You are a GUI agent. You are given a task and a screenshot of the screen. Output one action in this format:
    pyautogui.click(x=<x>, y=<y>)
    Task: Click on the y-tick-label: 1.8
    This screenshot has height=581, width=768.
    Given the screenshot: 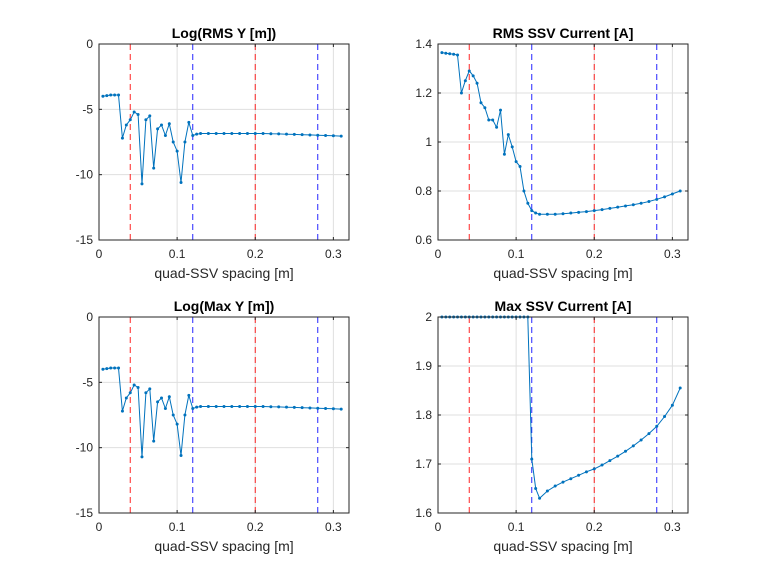 What is the action you would take?
    pyautogui.click(x=423, y=415)
    